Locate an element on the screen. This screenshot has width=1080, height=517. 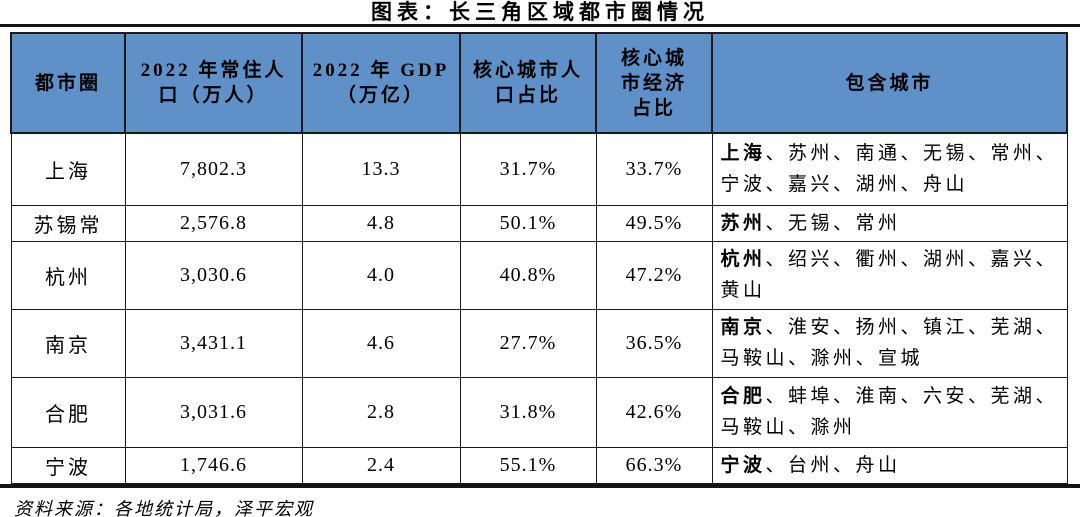
metro-name: 杭州 is located at coordinates (68, 275).